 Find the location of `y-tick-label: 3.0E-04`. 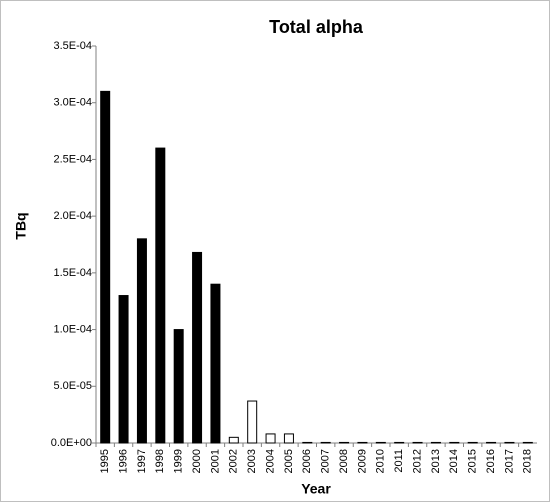

y-tick-label: 3.0E-04 is located at coordinates (72, 103).